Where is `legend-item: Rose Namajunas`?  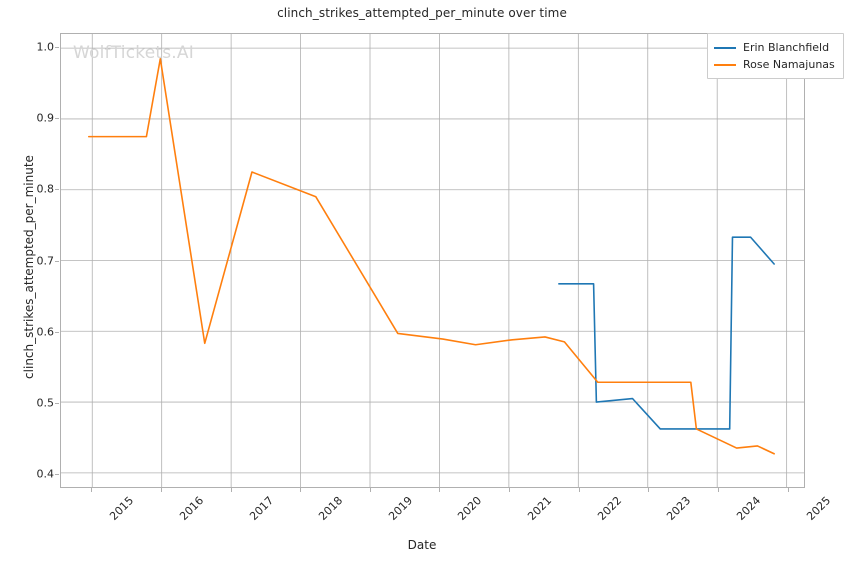 legend-item: Rose Namajunas is located at coordinates (774, 64).